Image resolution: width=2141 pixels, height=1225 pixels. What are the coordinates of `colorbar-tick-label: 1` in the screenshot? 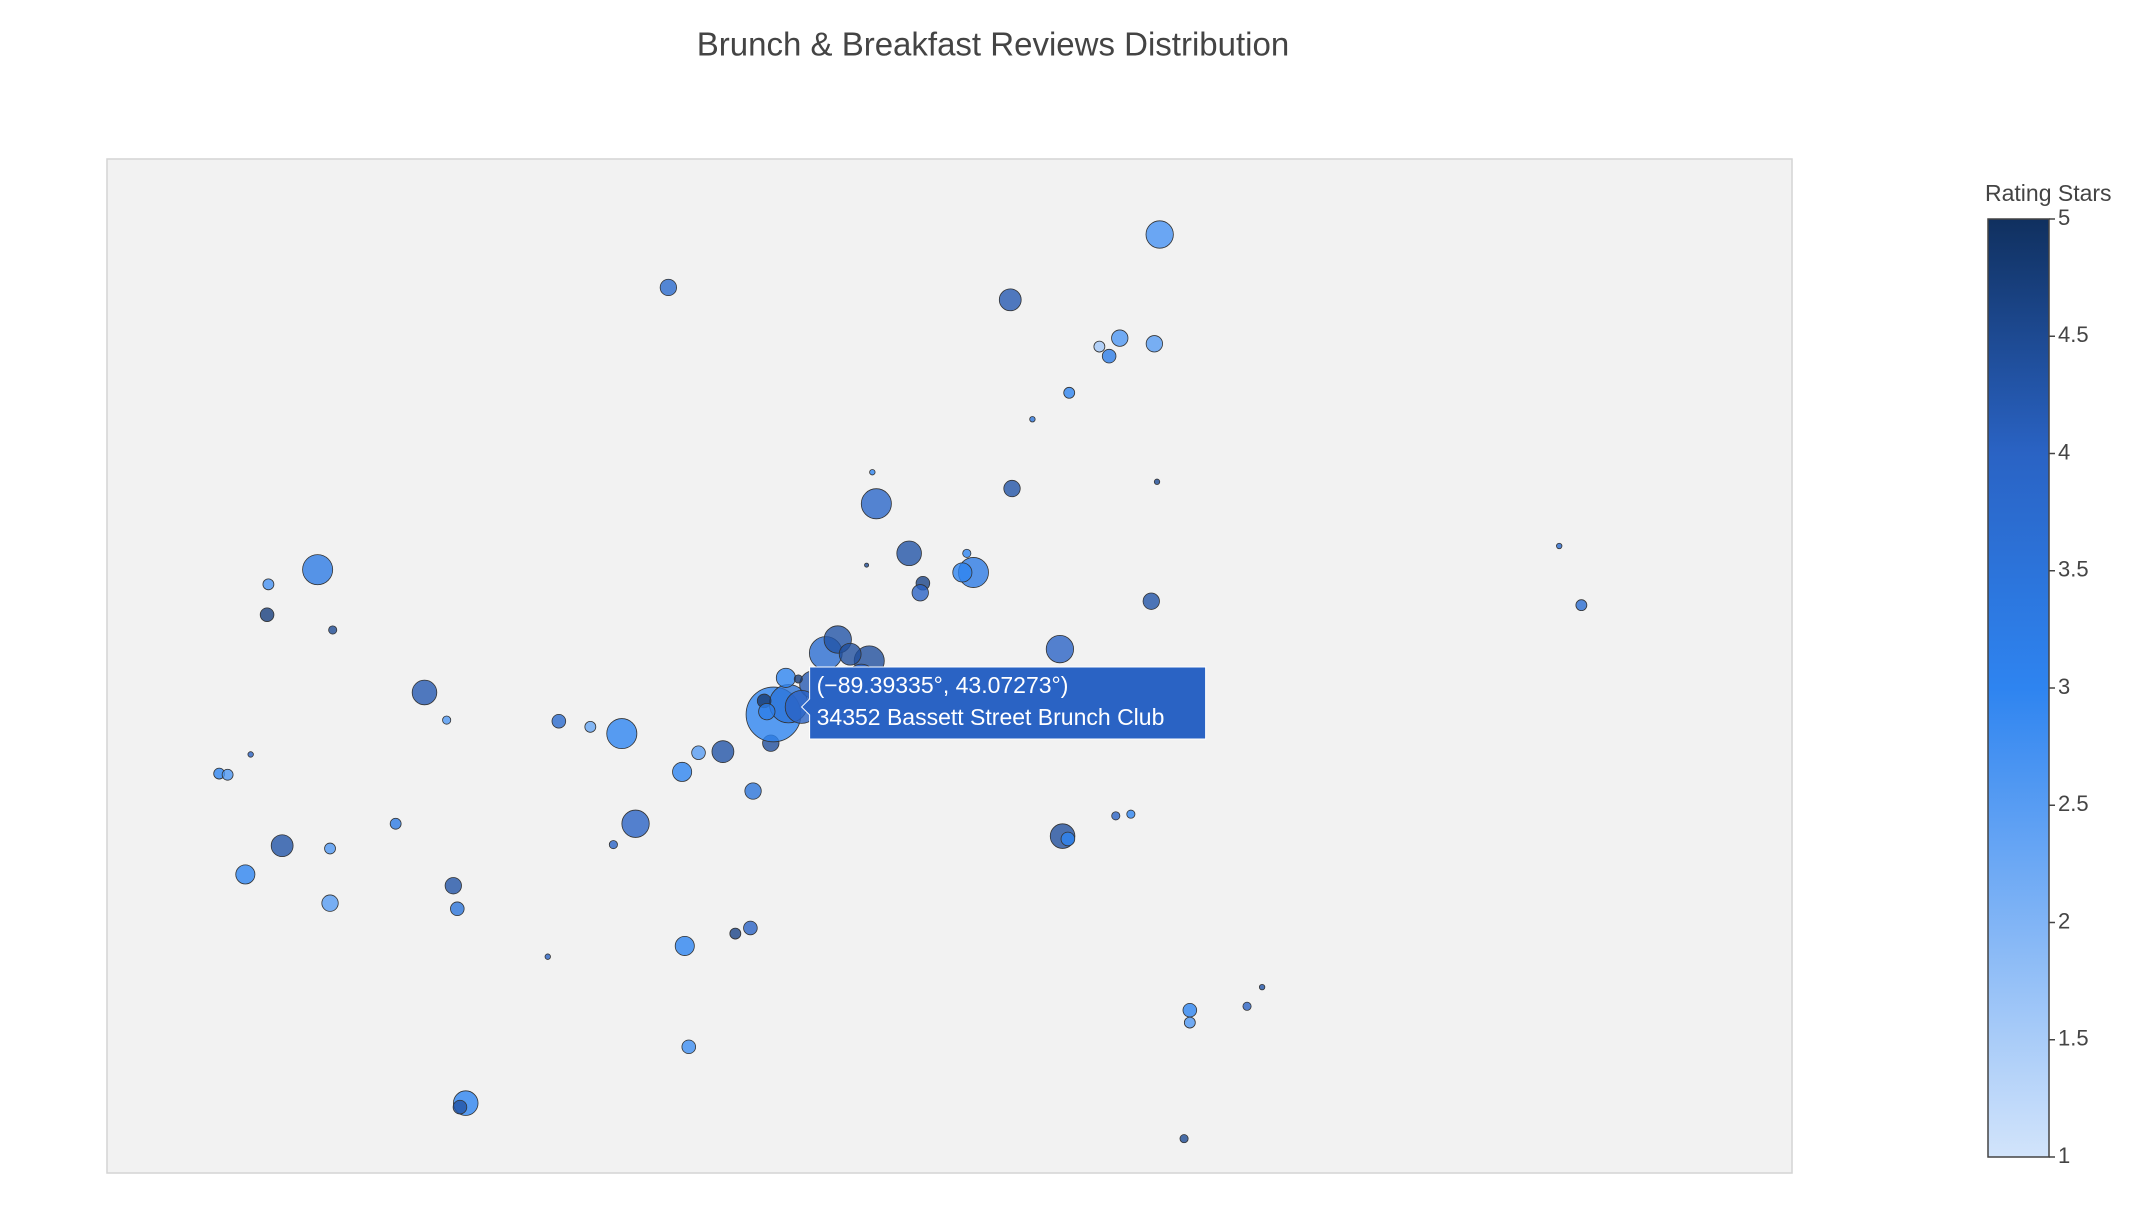 It's located at (2064, 1155).